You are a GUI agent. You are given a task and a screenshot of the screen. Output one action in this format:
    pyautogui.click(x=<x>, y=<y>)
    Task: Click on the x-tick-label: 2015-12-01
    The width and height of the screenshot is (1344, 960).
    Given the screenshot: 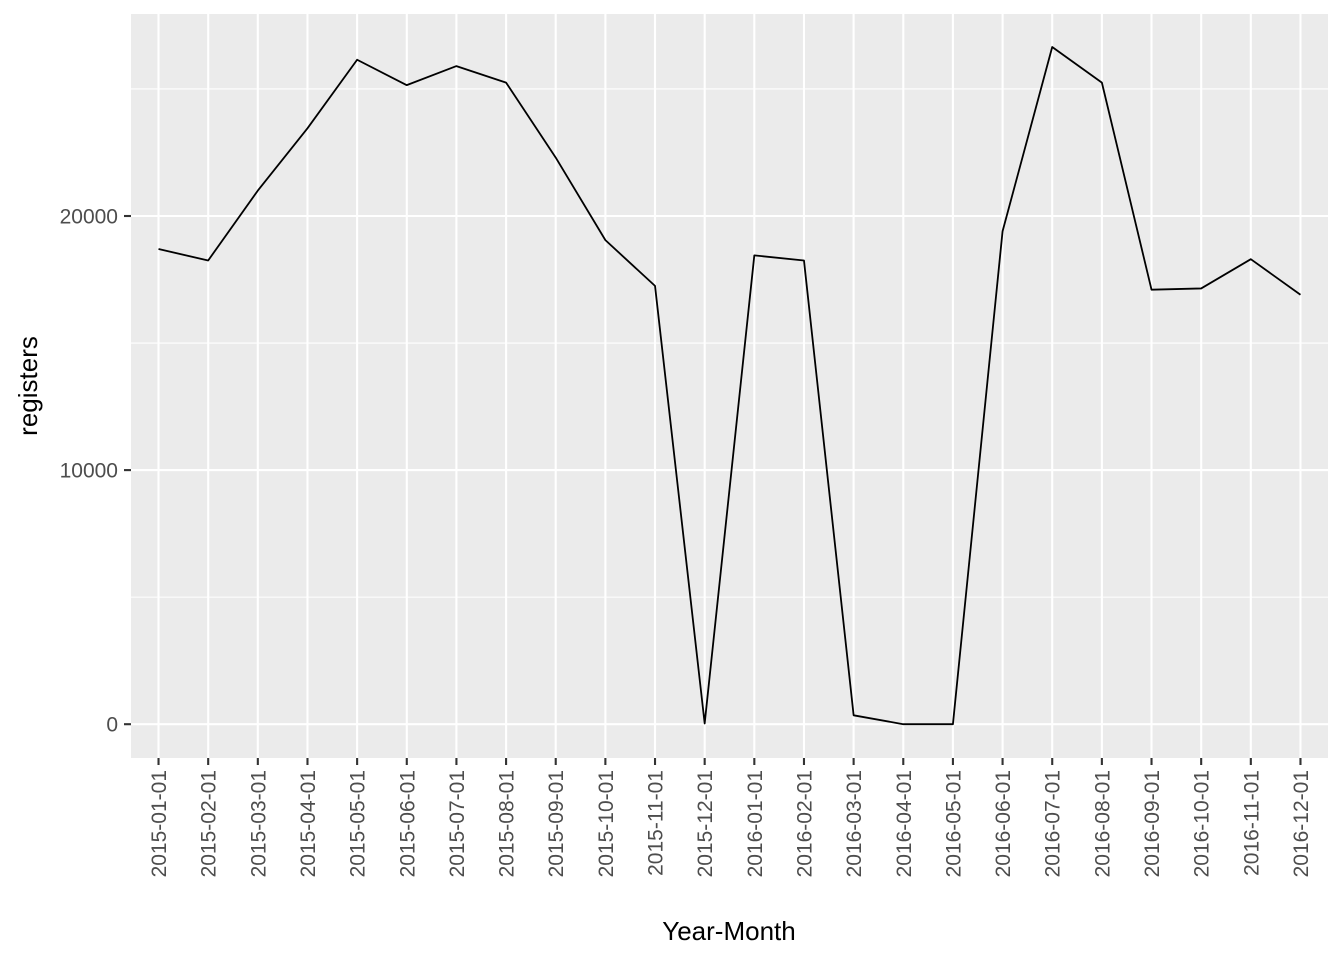 What is the action you would take?
    pyautogui.click(x=705, y=823)
    